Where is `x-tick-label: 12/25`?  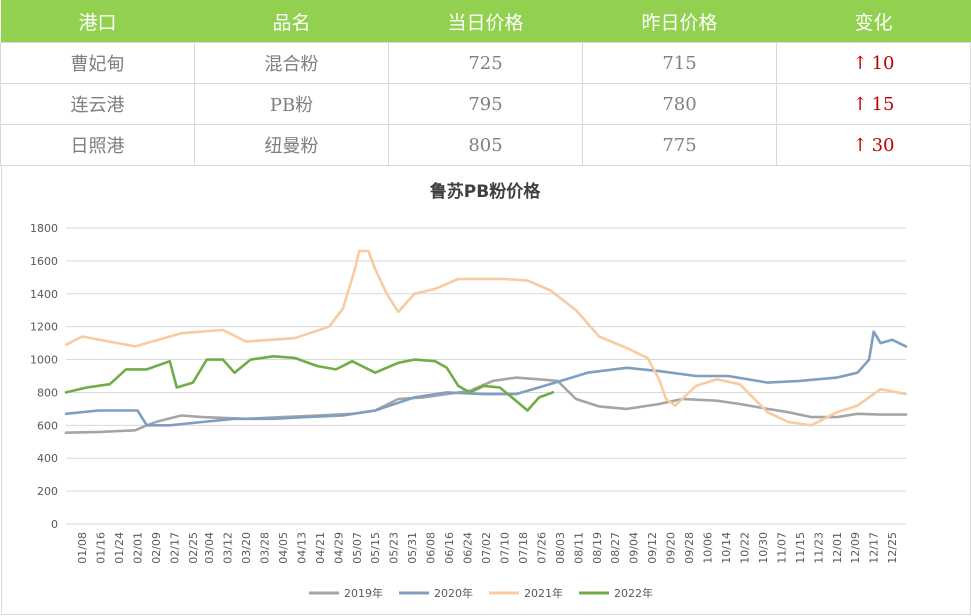
x-tick-label: 12/25 is located at coordinates (892, 548).